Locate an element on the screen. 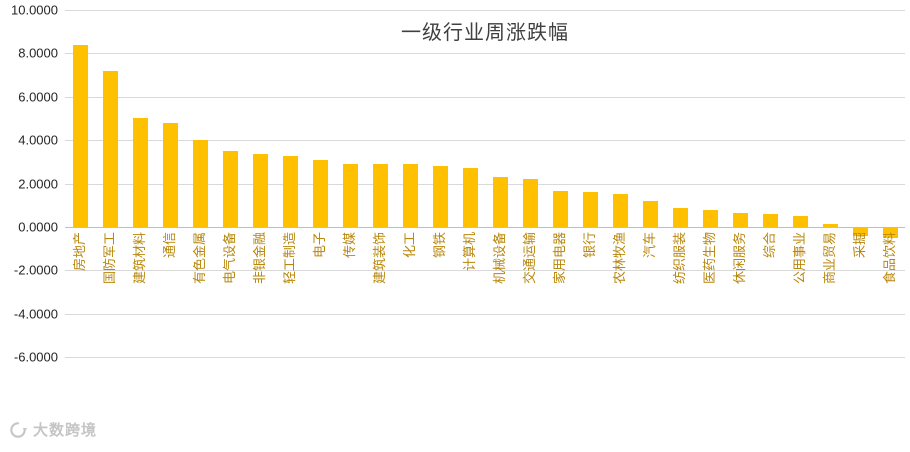 This screenshot has width=910, height=452. x-axis-category-label: 机械设备 is located at coordinates (499, 257).